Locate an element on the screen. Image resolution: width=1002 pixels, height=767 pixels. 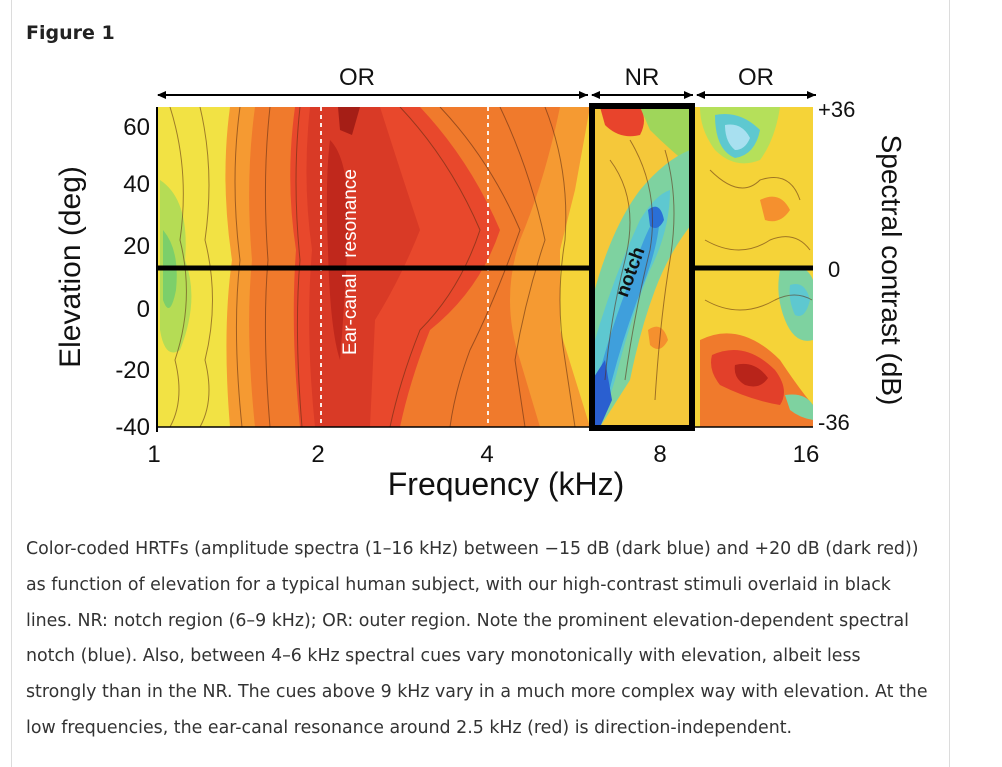
y-tick-minus-40: -40 is located at coordinates (132, 427).